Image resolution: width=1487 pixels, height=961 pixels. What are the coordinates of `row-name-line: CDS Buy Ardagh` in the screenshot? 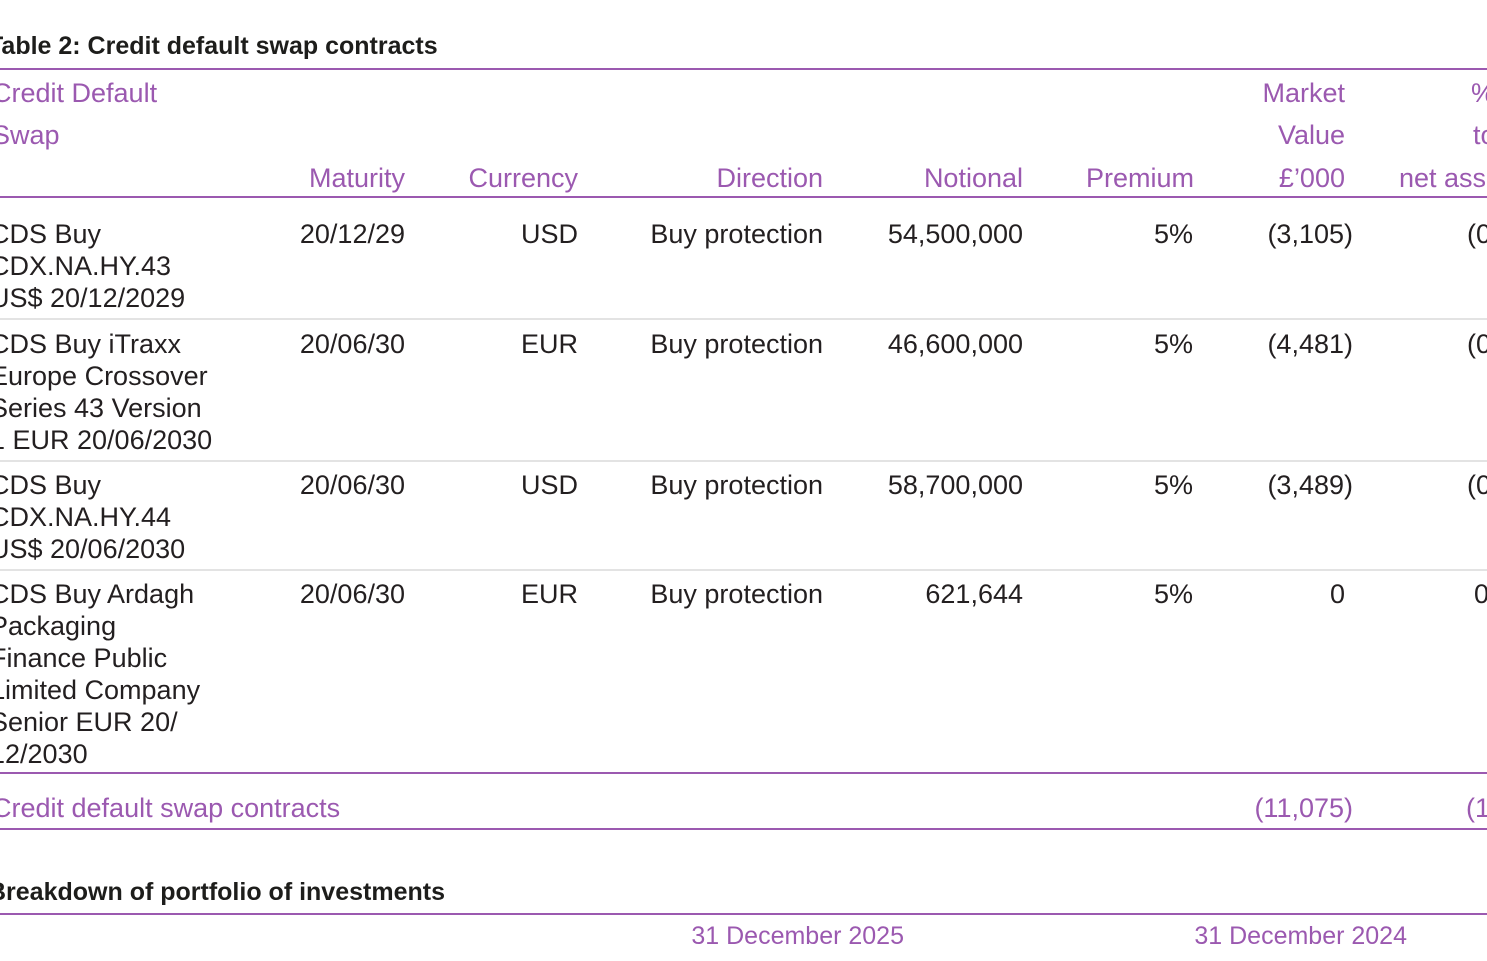 It's located at (97, 594).